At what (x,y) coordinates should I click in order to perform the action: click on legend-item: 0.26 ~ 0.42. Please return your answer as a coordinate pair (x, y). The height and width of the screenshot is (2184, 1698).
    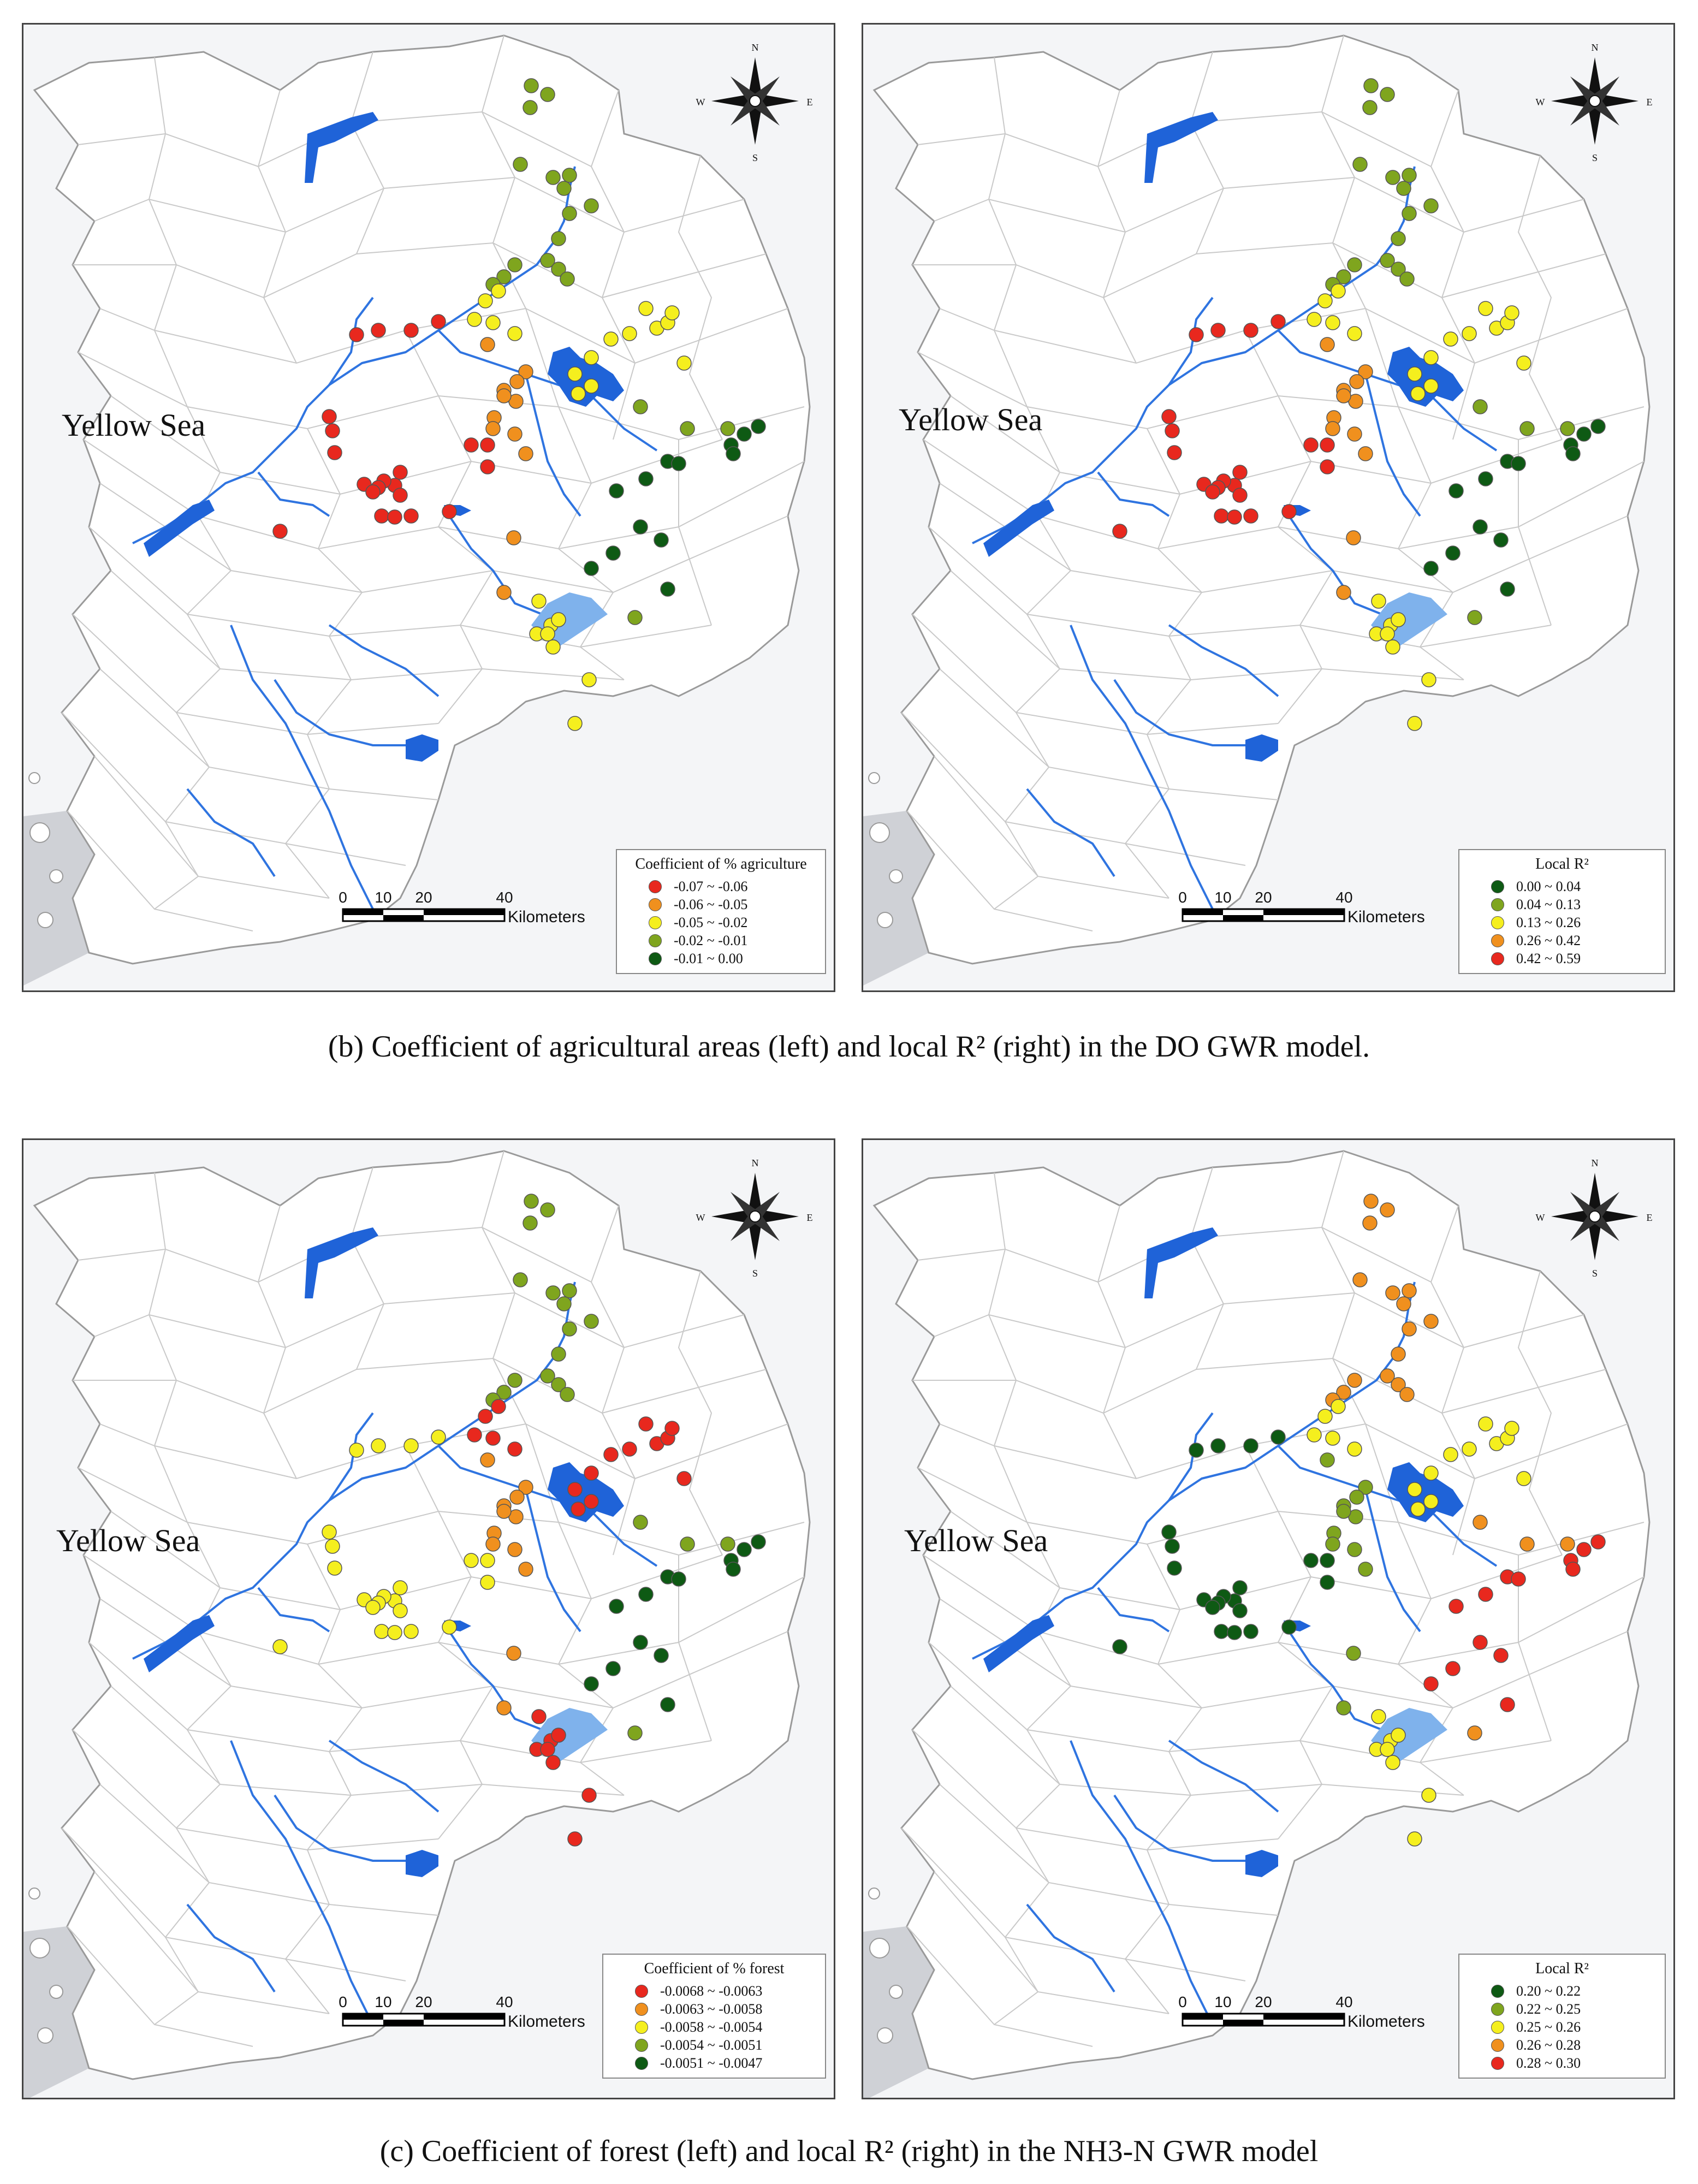
    Looking at the image, I should click on (1562, 940).